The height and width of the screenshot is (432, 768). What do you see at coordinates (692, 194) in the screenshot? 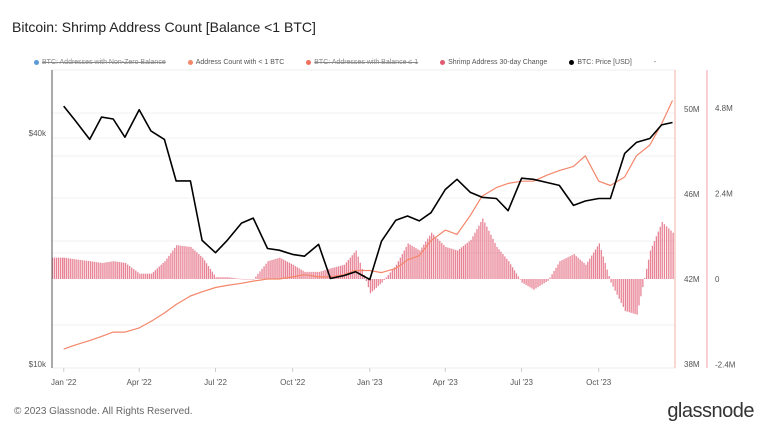
I see `count-tick-label: 46M` at bounding box center [692, 194].